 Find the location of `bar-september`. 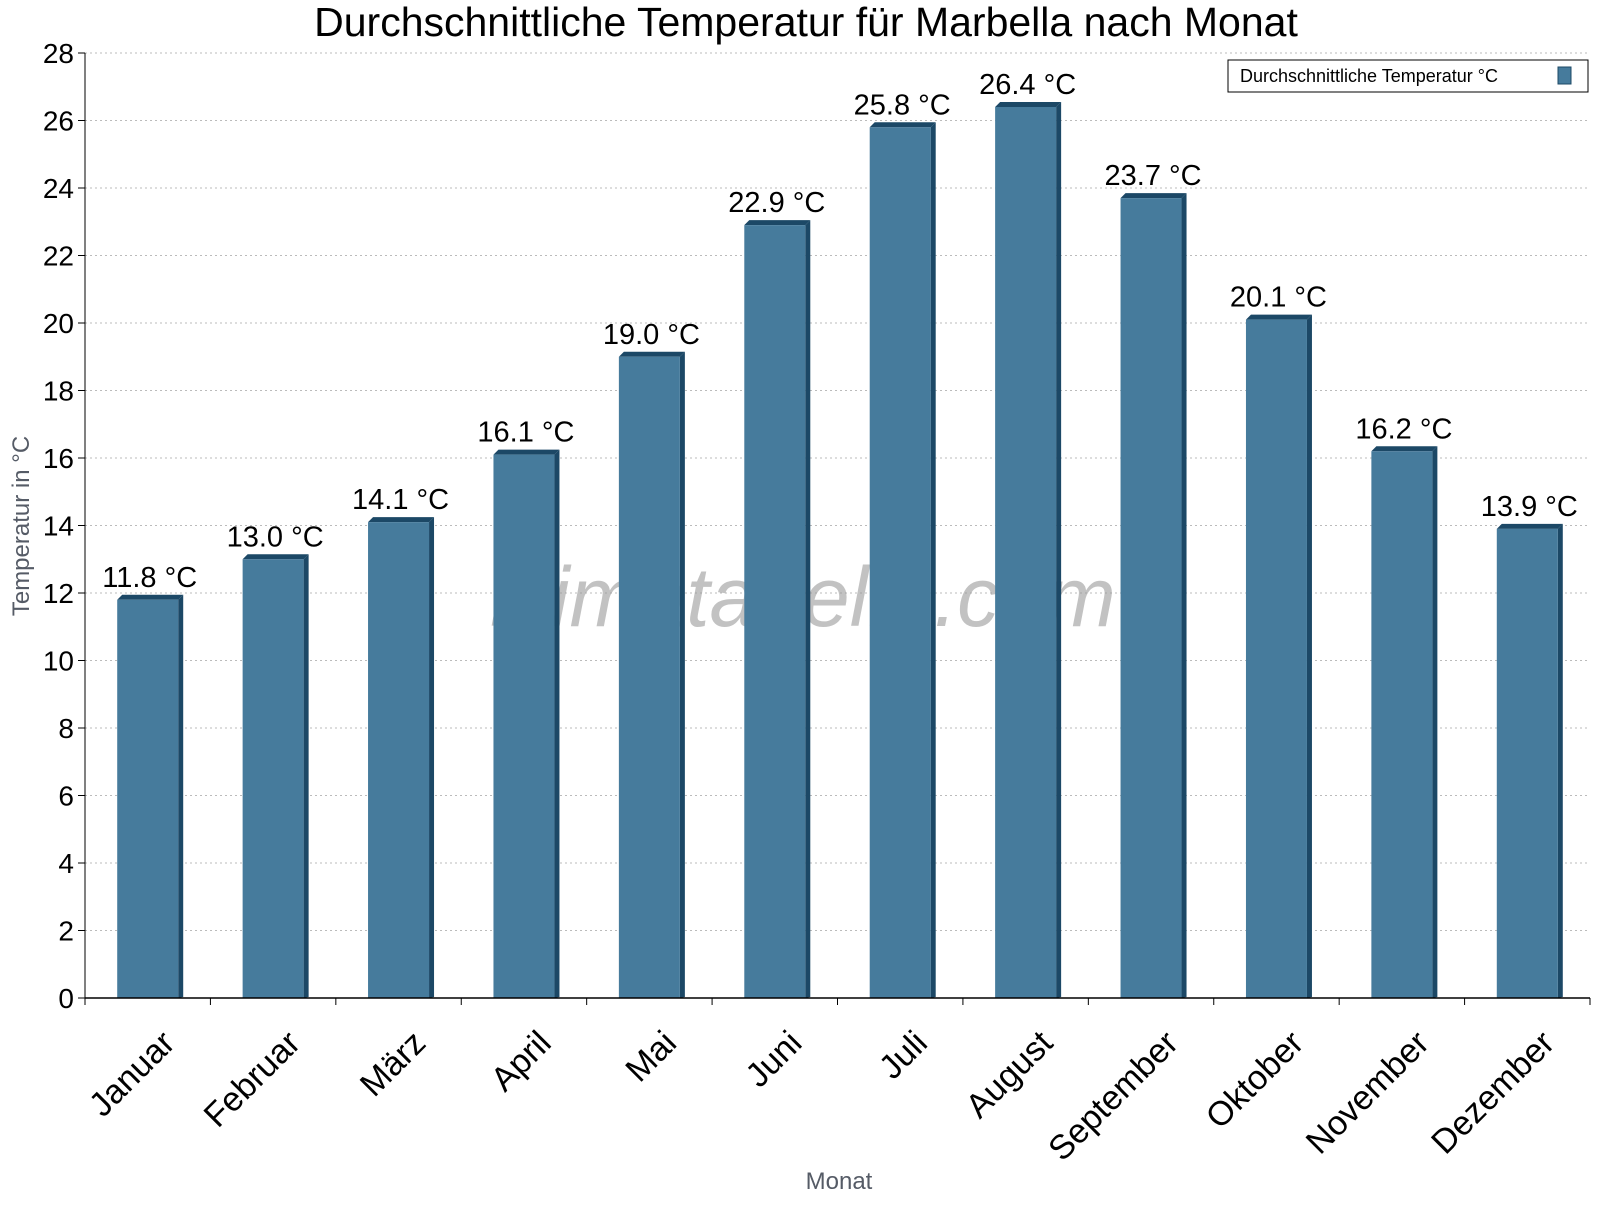

bar-september is located at coordinates (1153, 595).